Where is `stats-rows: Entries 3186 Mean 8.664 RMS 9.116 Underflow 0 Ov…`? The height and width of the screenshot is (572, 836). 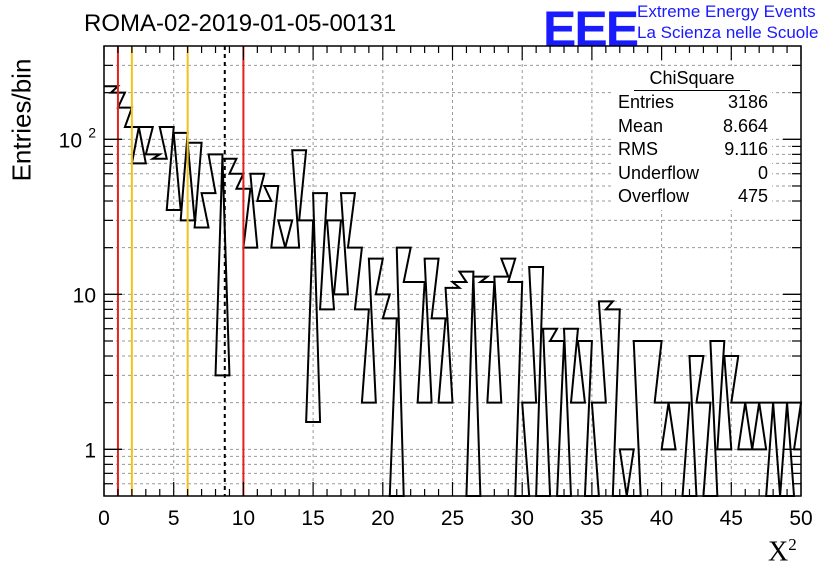
stats-rows: Entries 3186 Mean 8.664 RMS 9.116 Underflow 0 Ov… is located at coordinates (692, 150).